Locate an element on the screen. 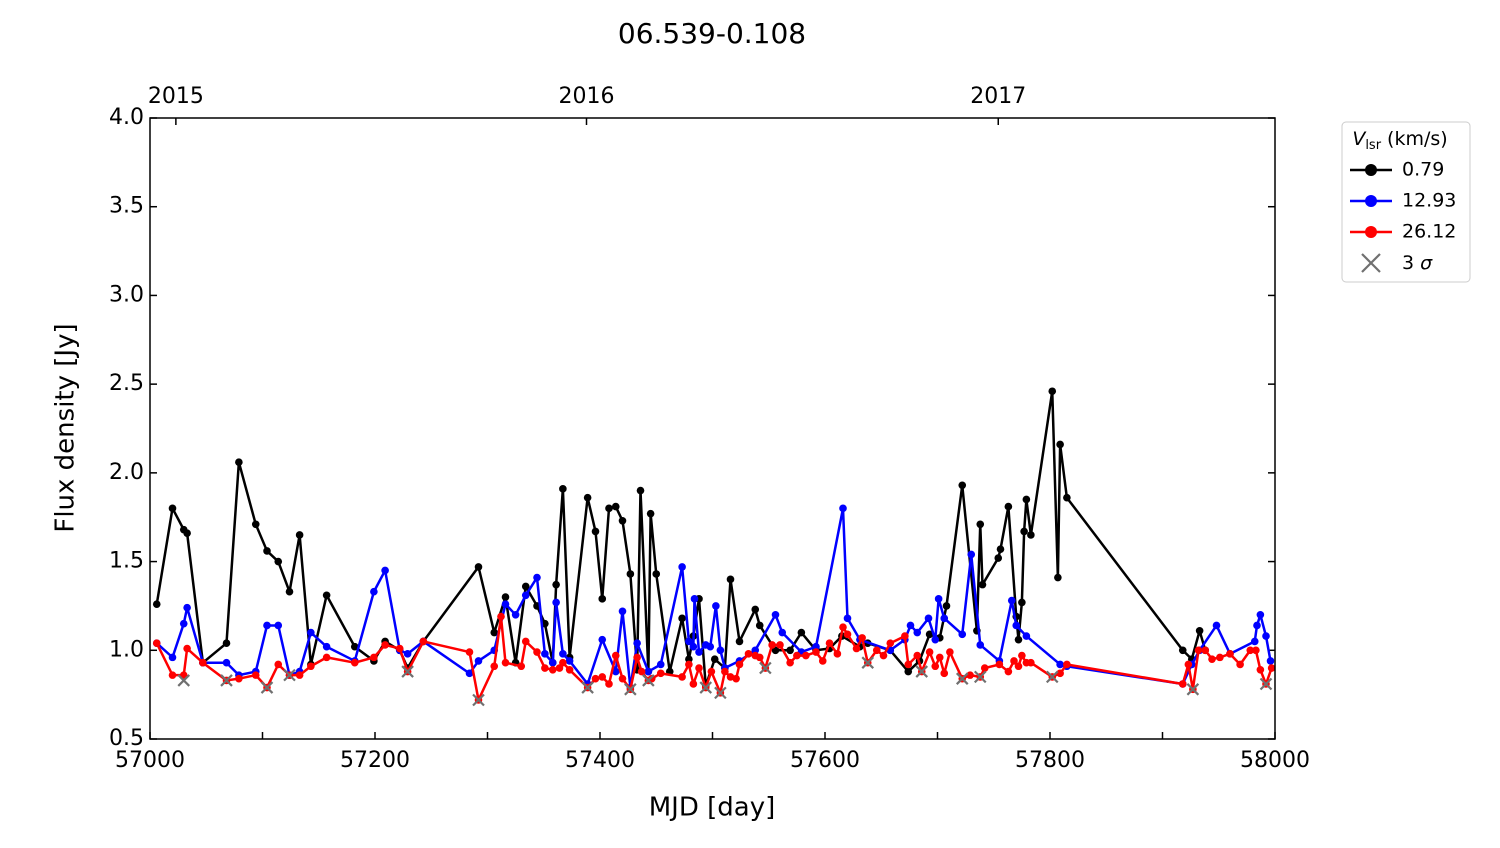 This screenshot has height=848, width=1500. x2-tick-label: 2016 is located at coordinates (587, 96).